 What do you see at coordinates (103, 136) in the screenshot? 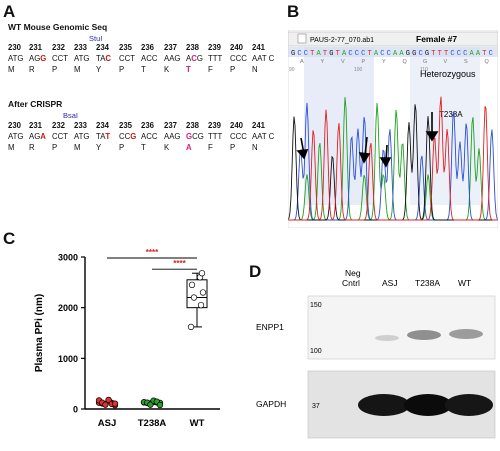
I see `seq-cell: TAT` at bounding box center [103, 136].